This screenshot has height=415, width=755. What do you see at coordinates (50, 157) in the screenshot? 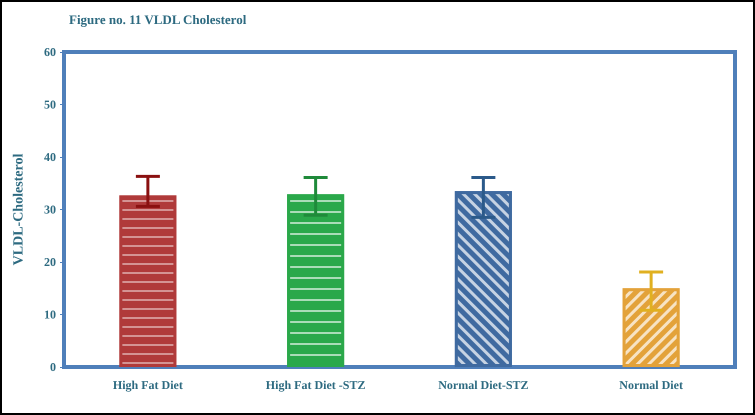
I see `y-tick-label: 40` at bounding box center [50, 157].